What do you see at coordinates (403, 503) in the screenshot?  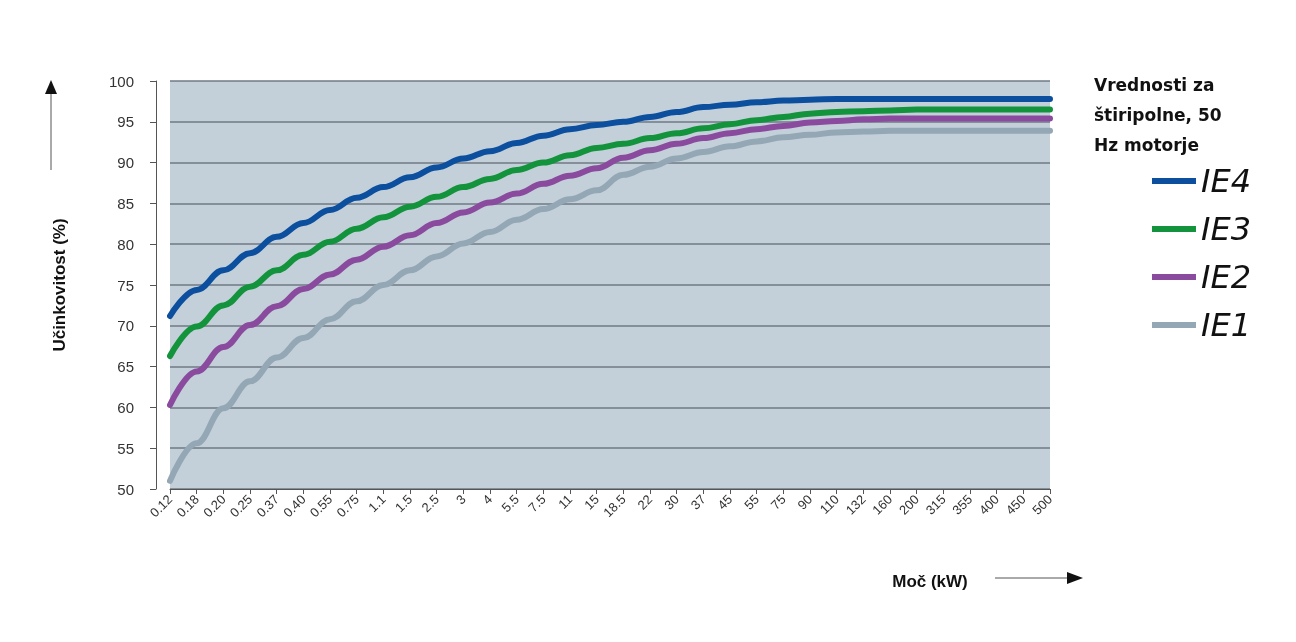 I see `x-tick-label: 1.5` at bounding box center [403, 503].